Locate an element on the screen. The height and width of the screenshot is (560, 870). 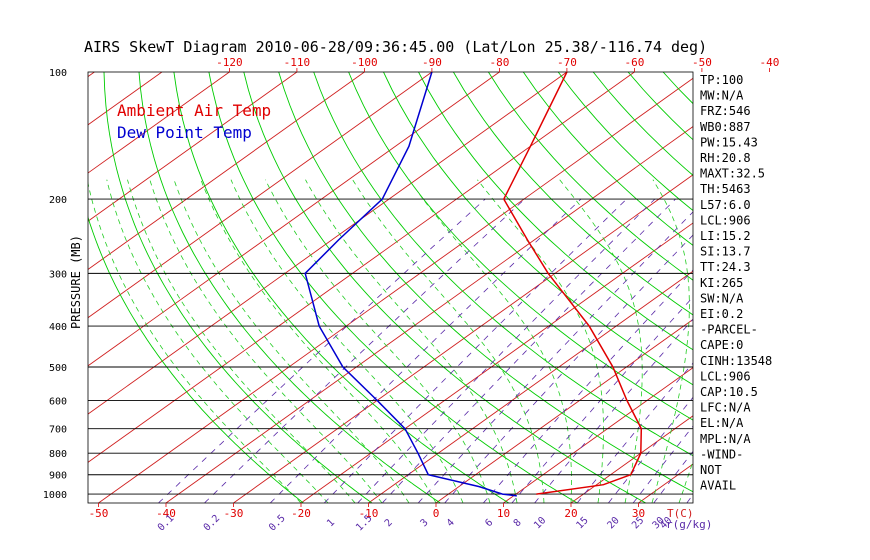
stats-line: AVAIL is located at coordinates (718, 486).